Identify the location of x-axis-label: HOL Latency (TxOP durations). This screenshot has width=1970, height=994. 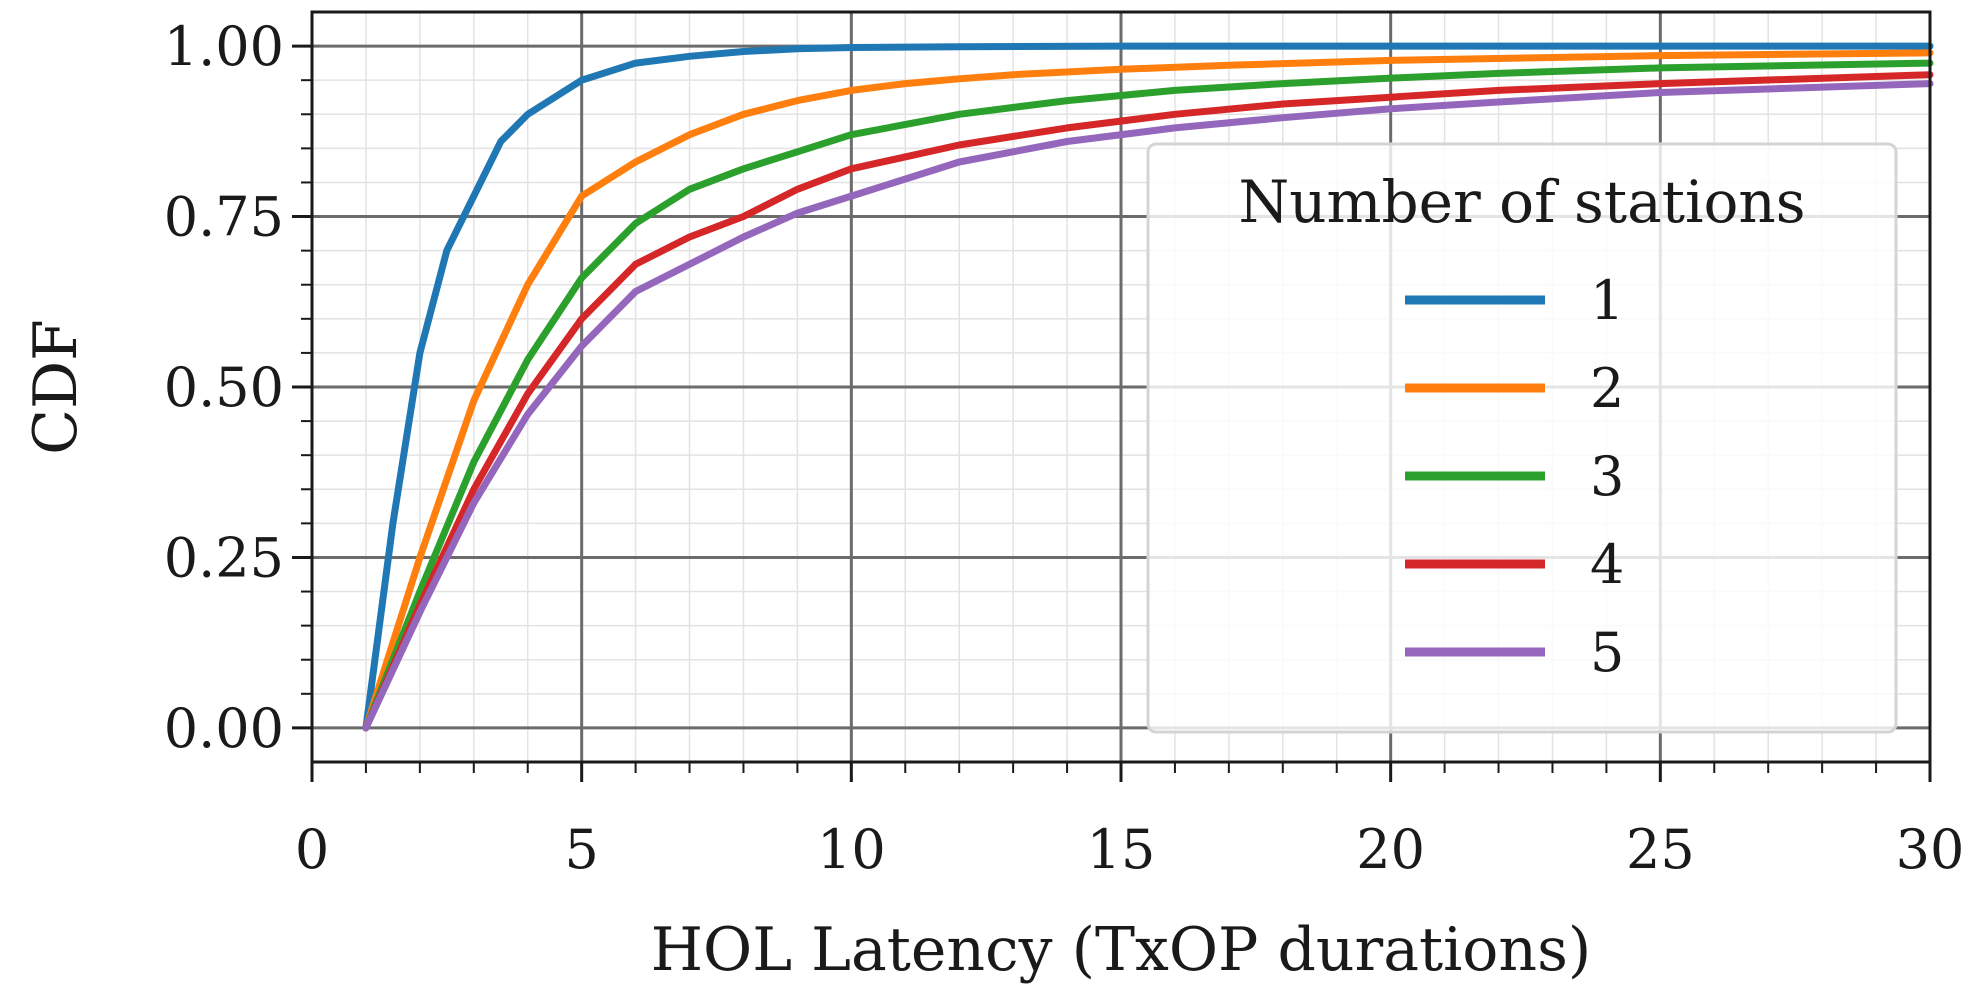
(1121, 950).